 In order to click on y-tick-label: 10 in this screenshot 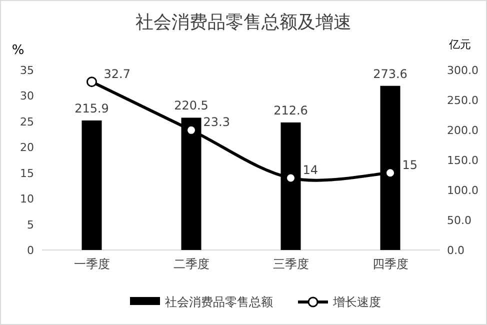, I will do `click(27, 199)`.